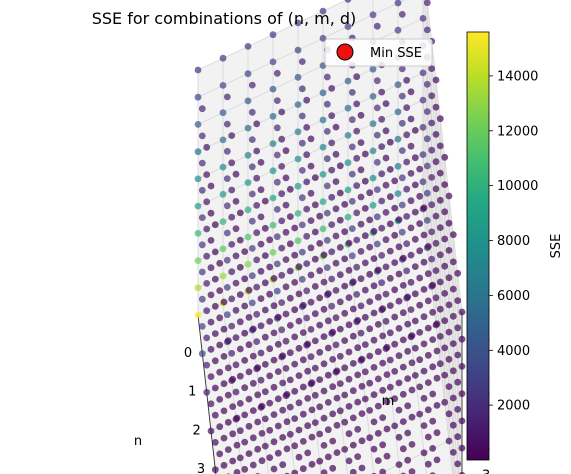 The height and width of the screenshot is (474, 571). I want to click on legend-min-sse-label: Min SSE, so click(396, 53).